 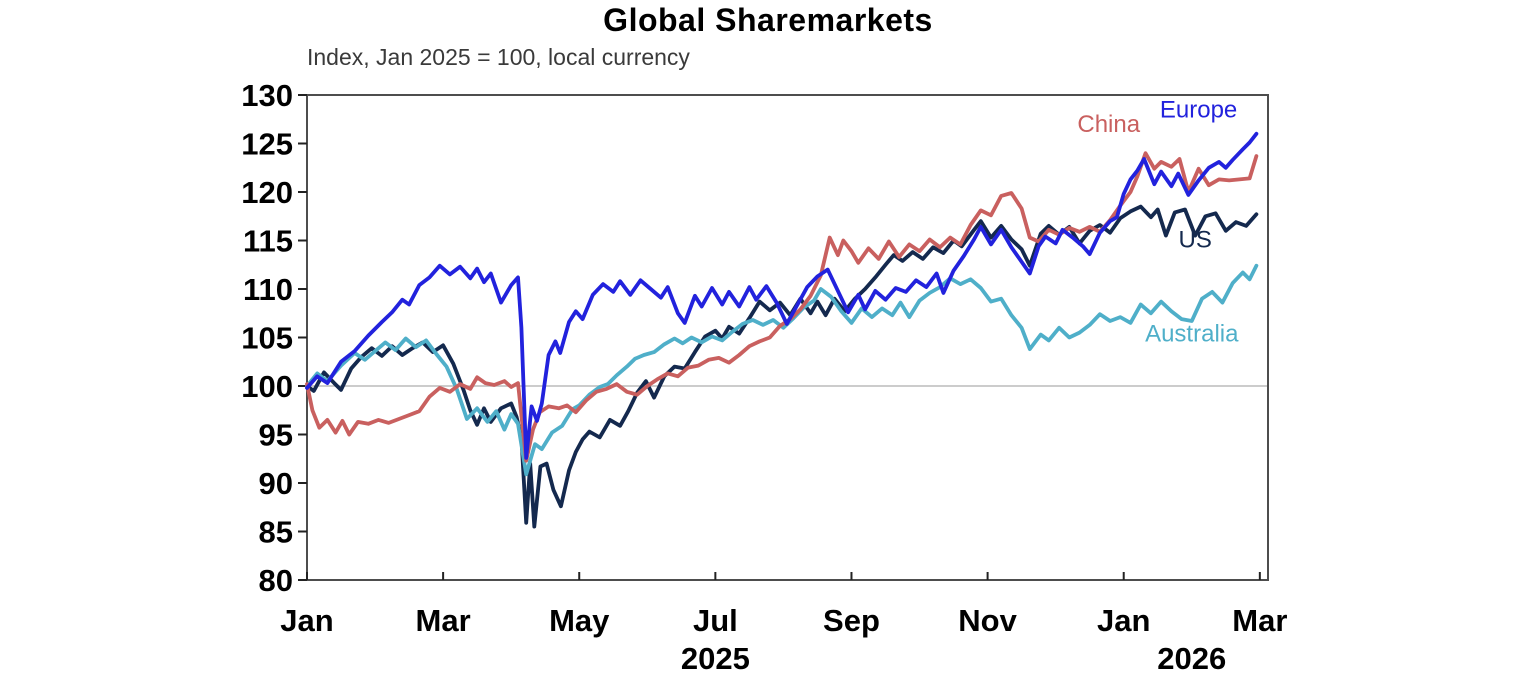 What do you see at coordinates (268, 241) in the screenshot?
I see `y-tick-label: 115` at bounding box center [268, 241].